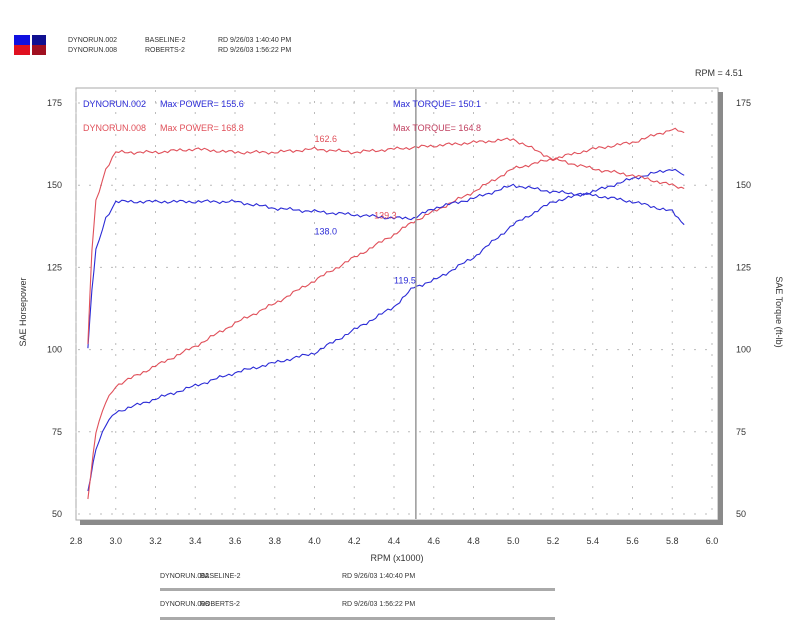 This screenshot has height=635, width=800. Describe the element at coordinates (743, 350) in the screenshot. I see `y-right-tick-label: 100` at that location.